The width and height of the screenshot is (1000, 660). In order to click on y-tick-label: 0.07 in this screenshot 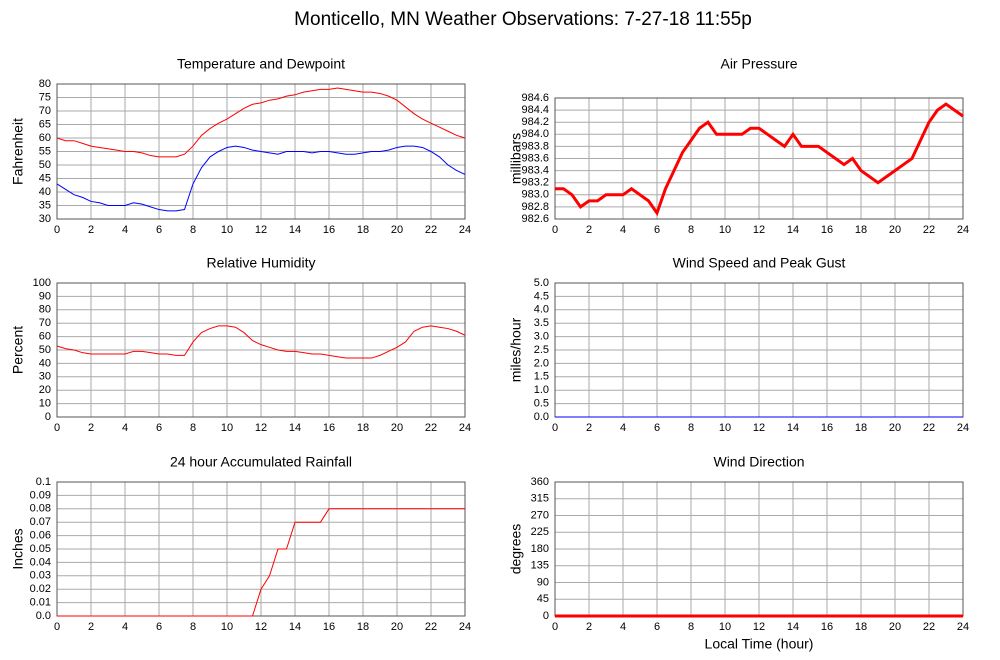, I will do `click(40, 522)`.